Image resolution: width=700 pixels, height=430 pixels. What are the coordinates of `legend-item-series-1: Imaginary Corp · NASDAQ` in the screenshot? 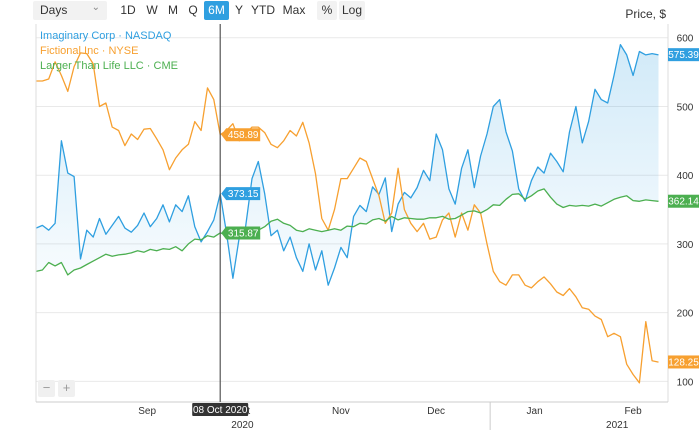 It's located at (106, 36).